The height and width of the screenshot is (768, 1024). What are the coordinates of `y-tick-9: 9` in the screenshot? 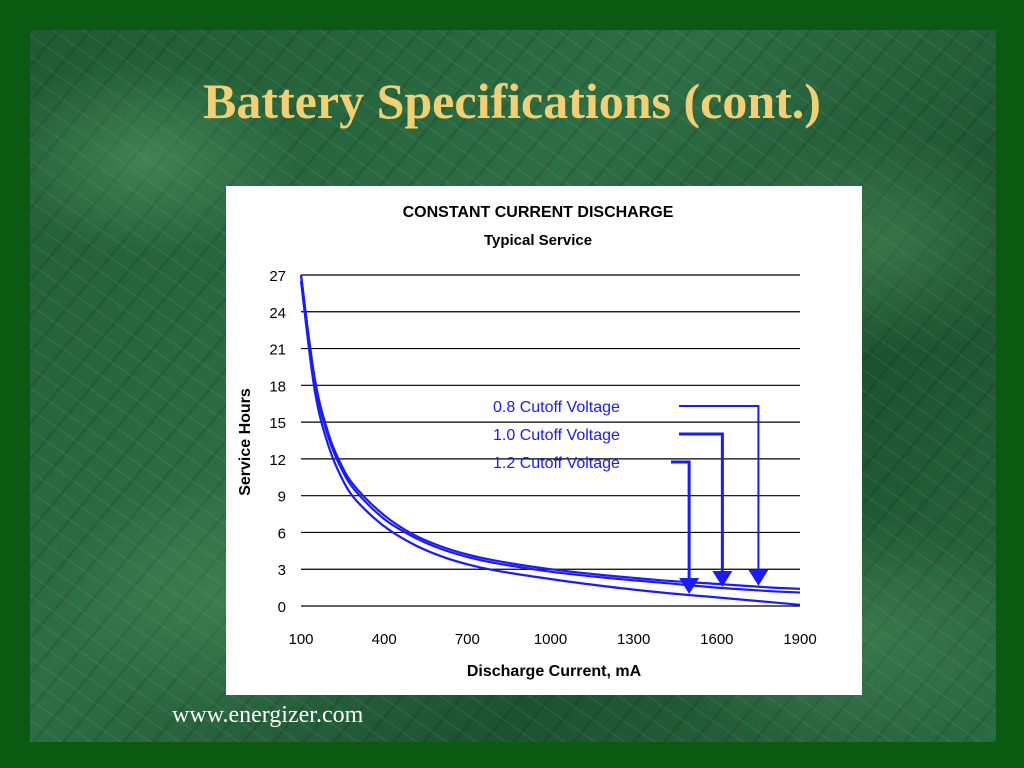 It's located at (282, 497).